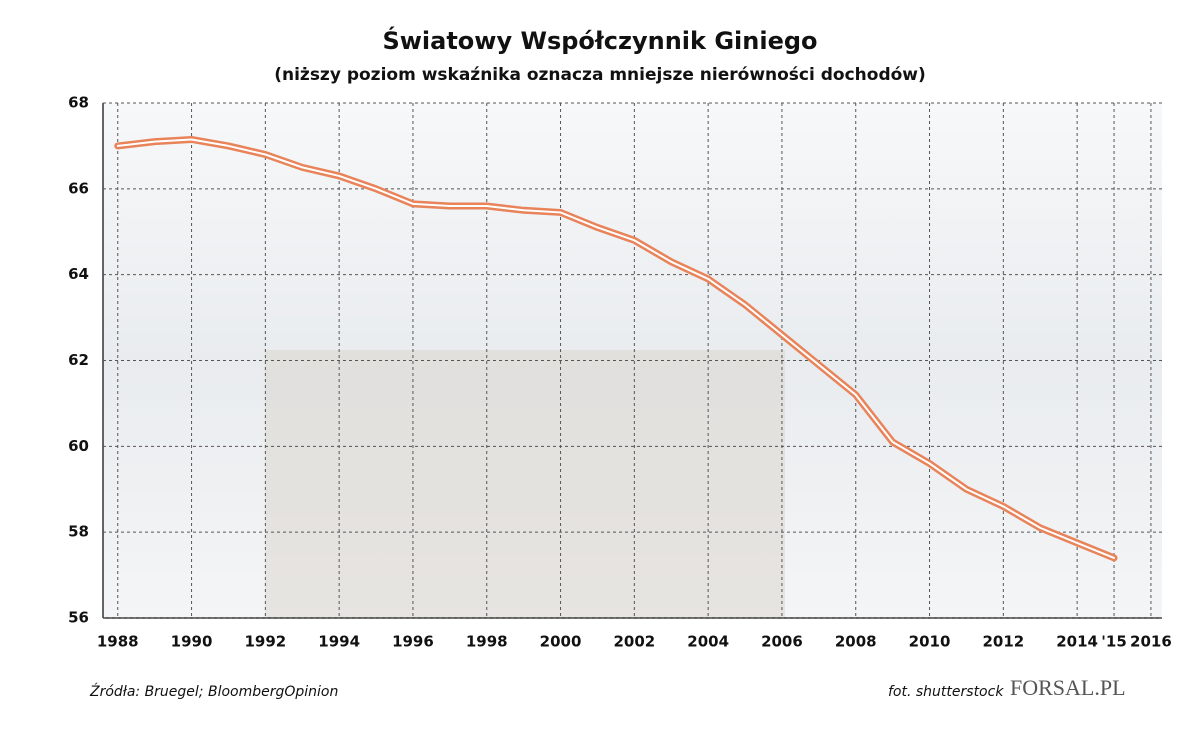 Image resolution: width=1200 pixels, height=741 pixels. I want to click on source: Źródła: Bruegel; BloombergOpinion, so click(213, 691).